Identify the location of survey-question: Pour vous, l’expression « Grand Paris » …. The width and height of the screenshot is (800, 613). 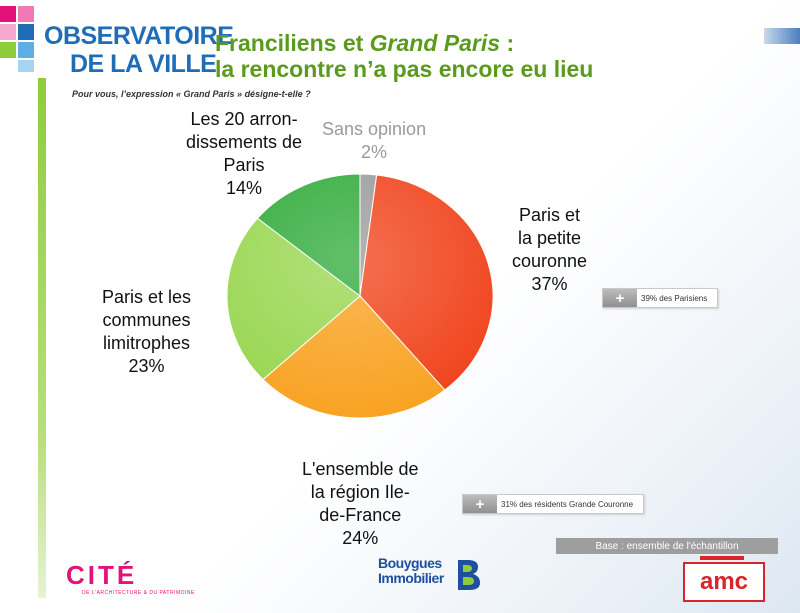
(191, 94).